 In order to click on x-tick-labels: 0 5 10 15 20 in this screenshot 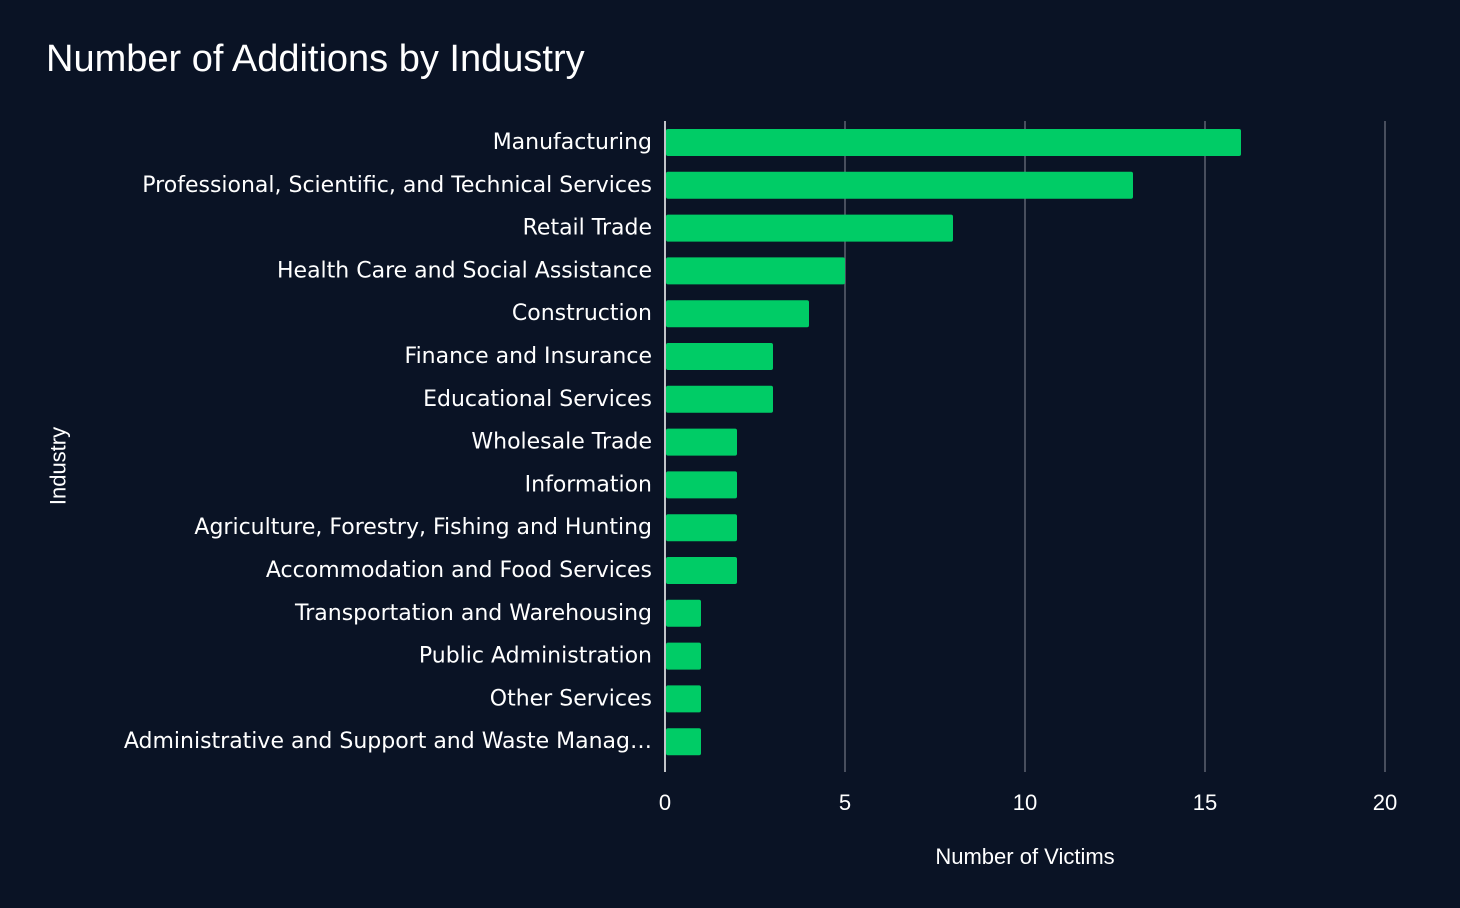, I will do `click(1028, 802)`.